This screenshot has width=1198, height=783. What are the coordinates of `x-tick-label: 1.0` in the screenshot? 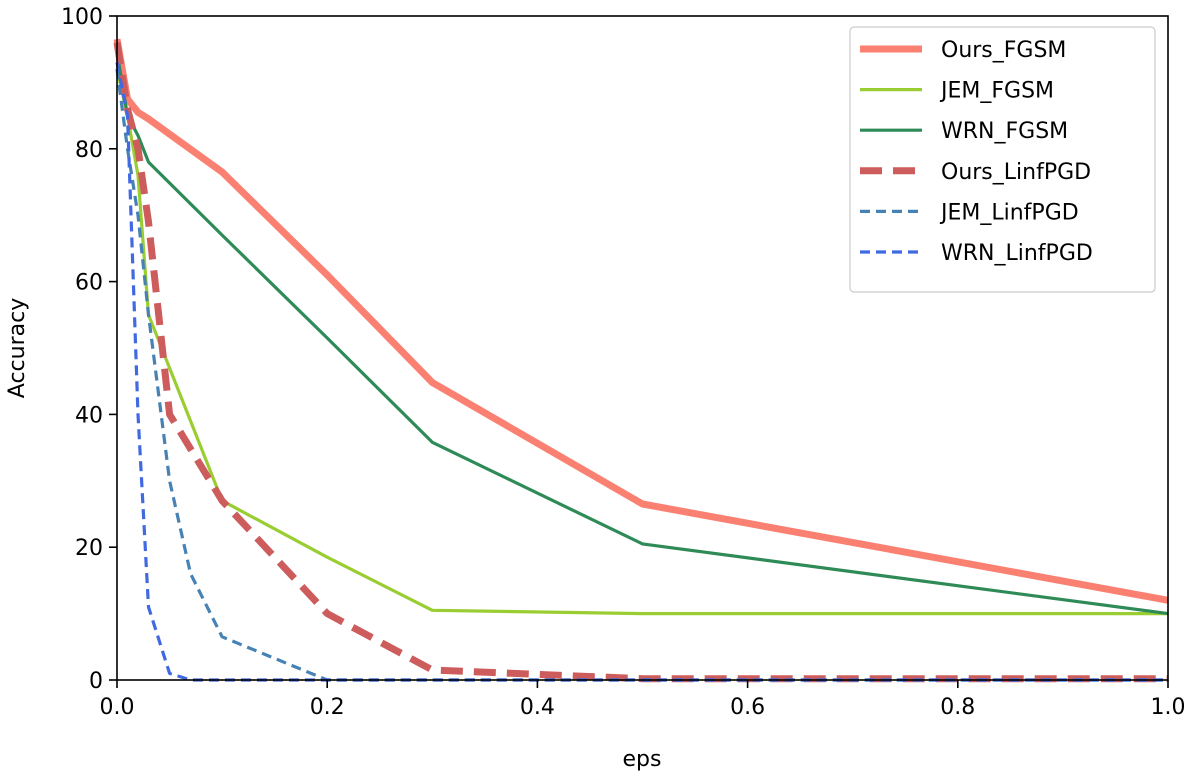 It's located at (1168, 707).